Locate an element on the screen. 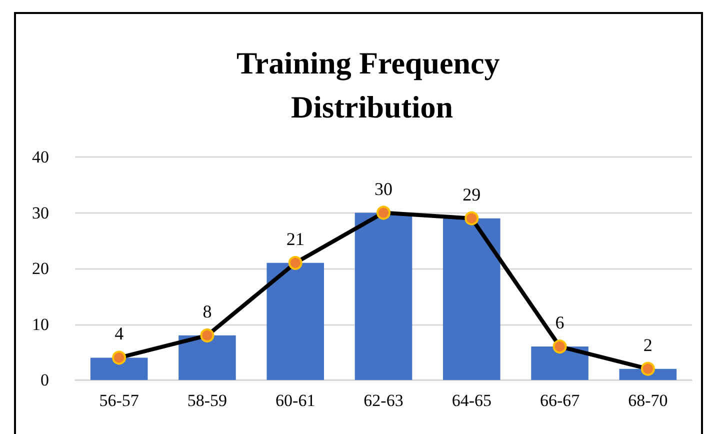 The height and width of the screenshot is (434, 708). x-tick-label: 68-70 is located at coordinates (648, 400).